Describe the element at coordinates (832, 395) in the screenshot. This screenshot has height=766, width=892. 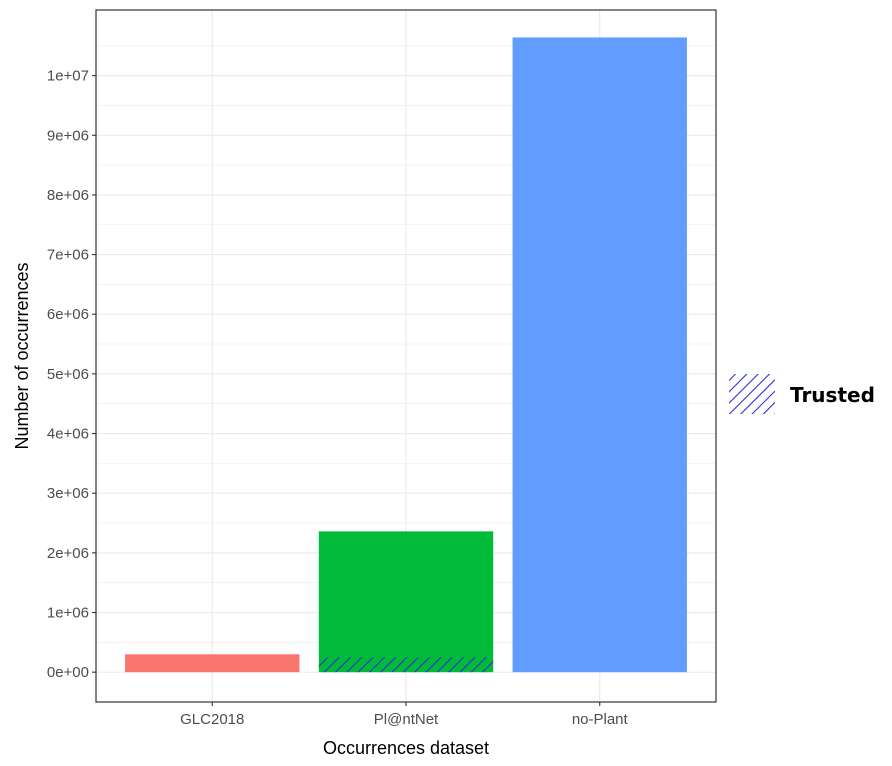
I see `legend-label-trusted: Trusted` at that location.